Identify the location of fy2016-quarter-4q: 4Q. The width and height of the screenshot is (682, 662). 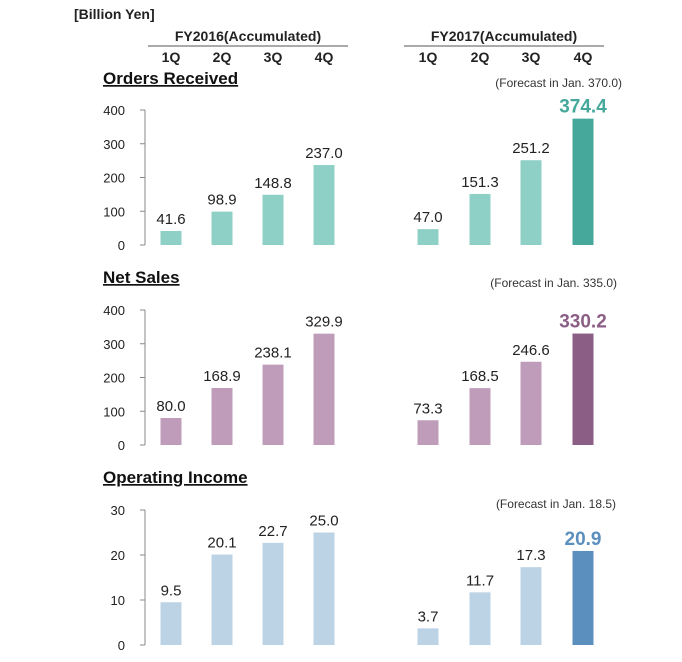
(324, 57).